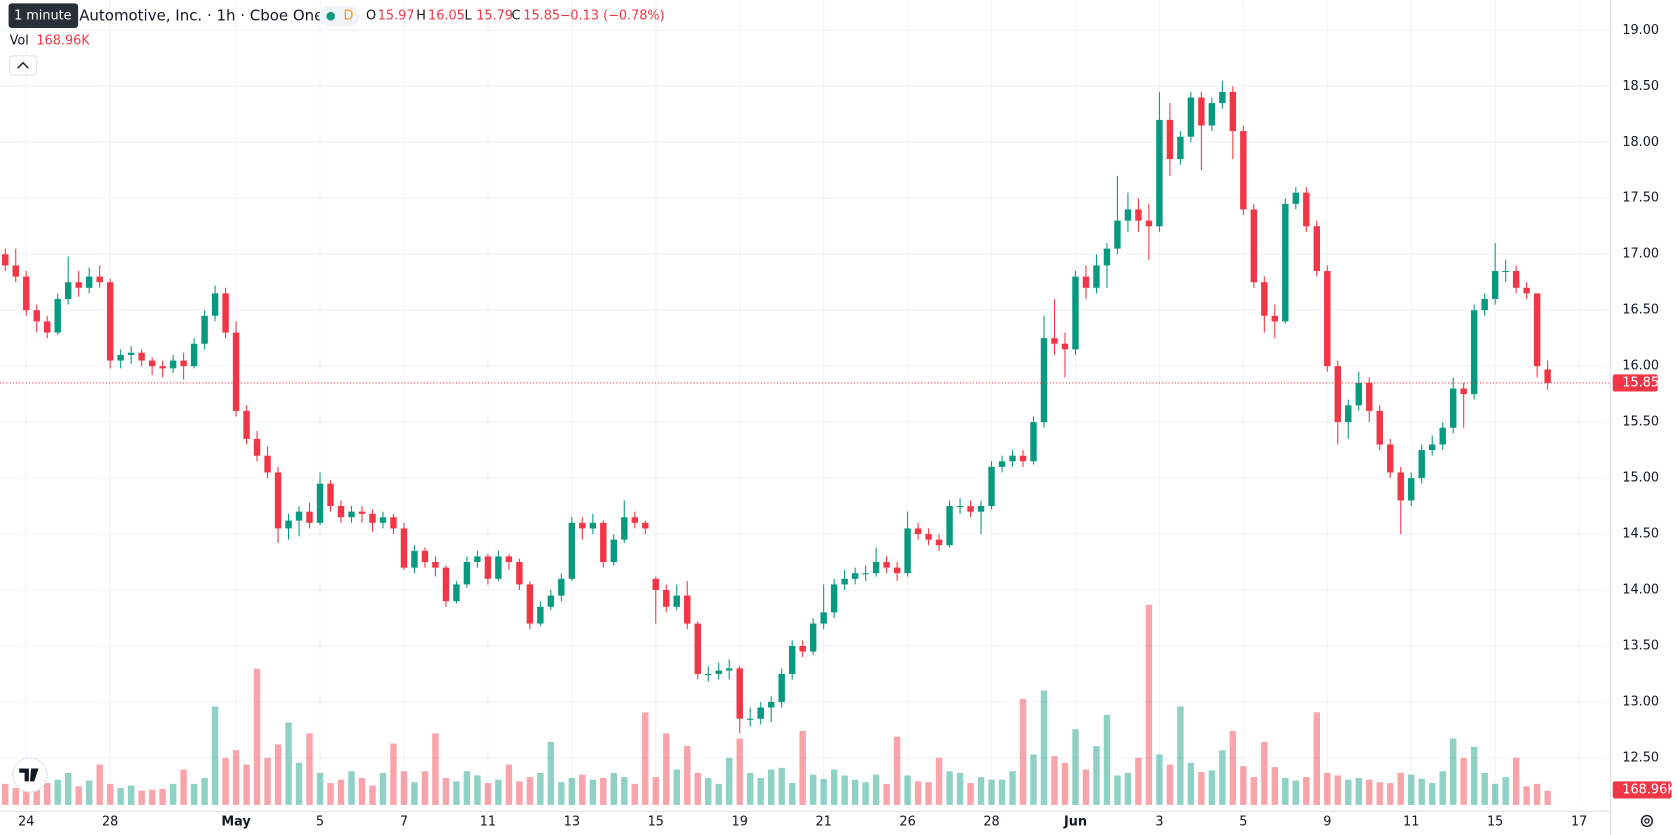  What do you see at coordinates (43, 15) in the screenshot?
I see `tooltip-box` at bounding box center [43, 15].